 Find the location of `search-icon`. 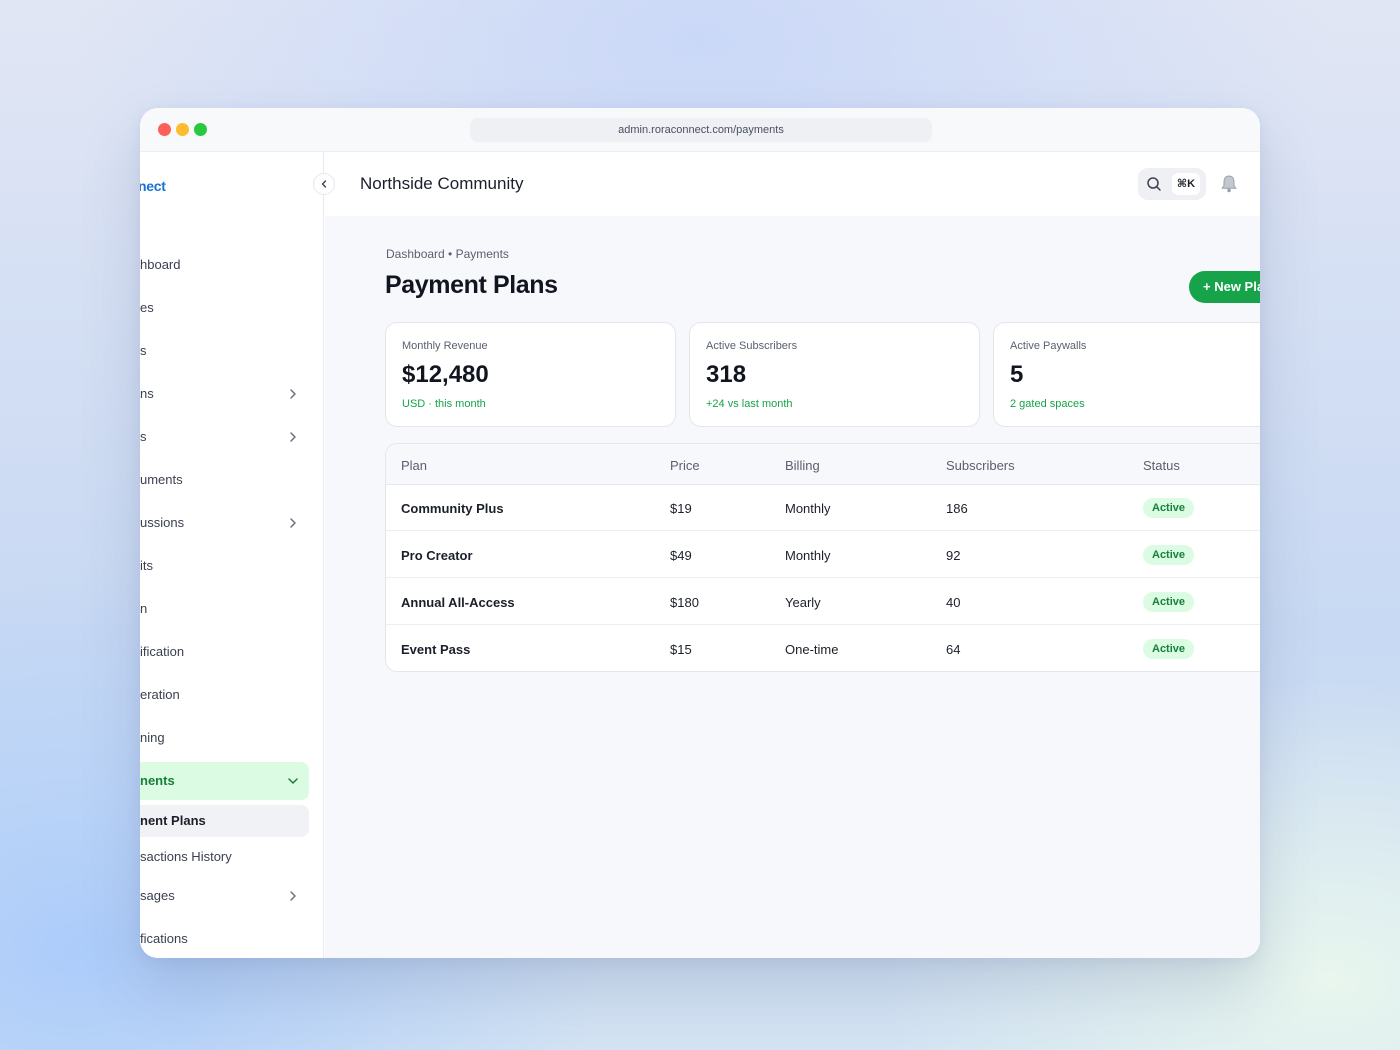

search-icon is located at coordinates (1154, 184).